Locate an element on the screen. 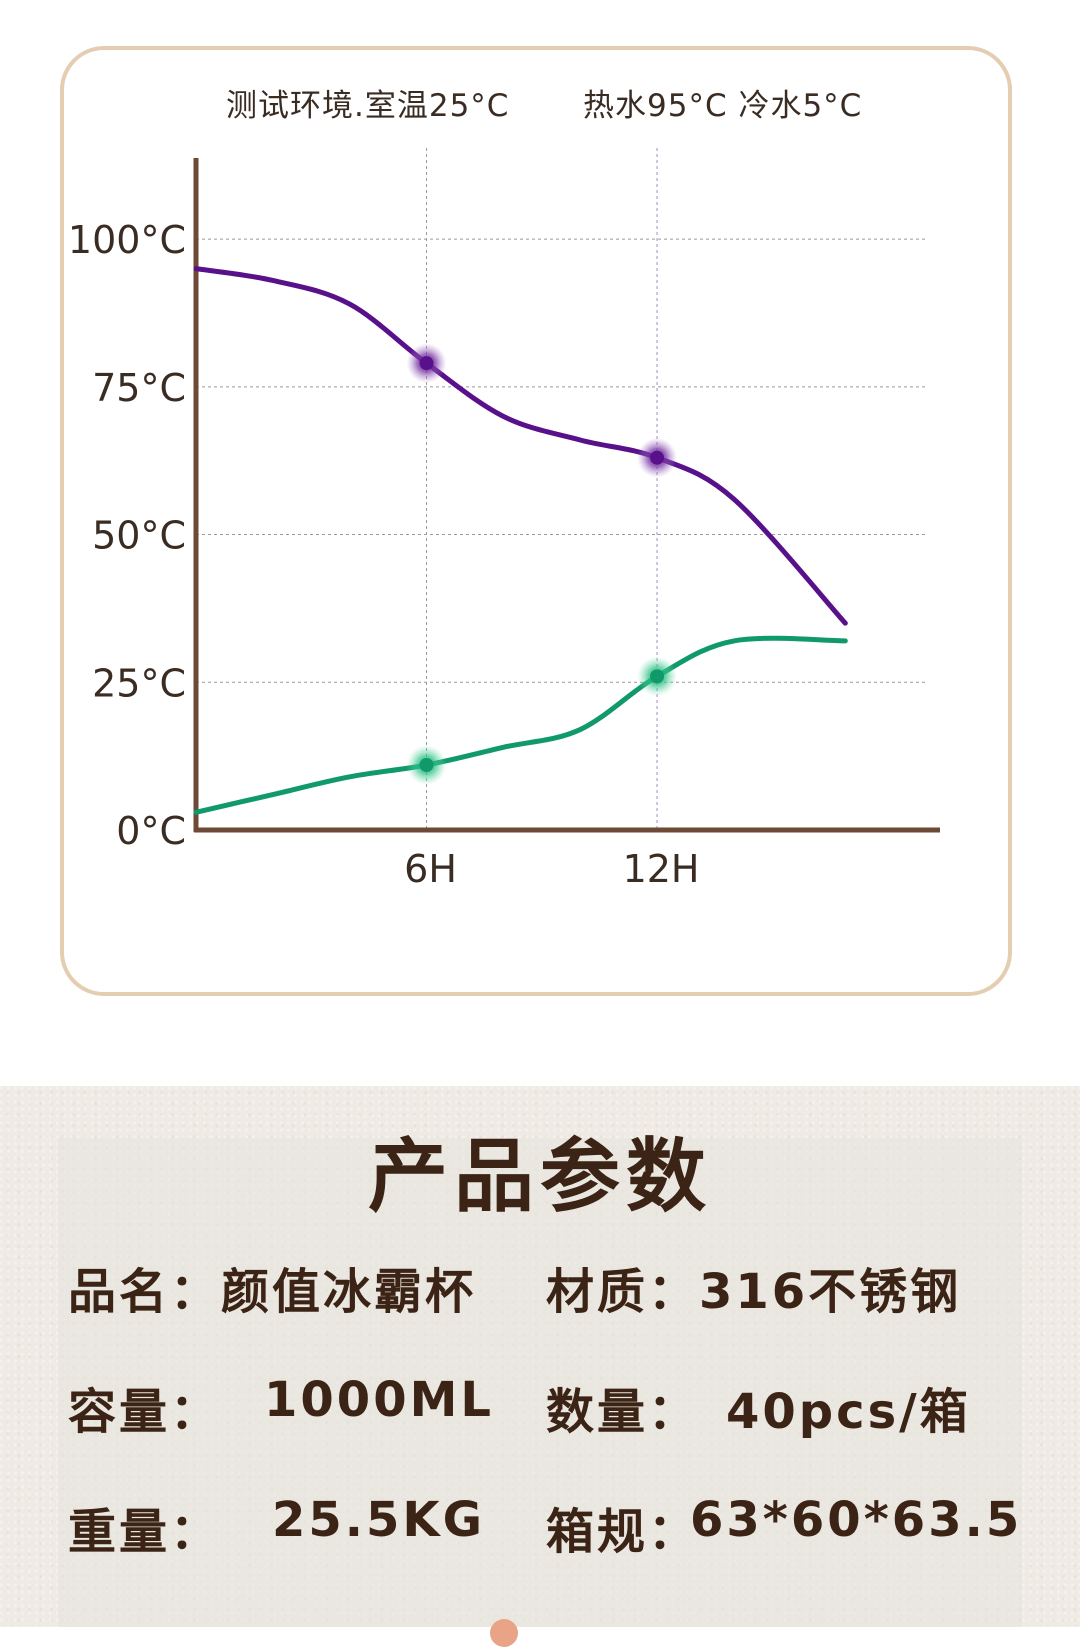  param-quantity-label: 数量： is located at coordinates (623, 1412).